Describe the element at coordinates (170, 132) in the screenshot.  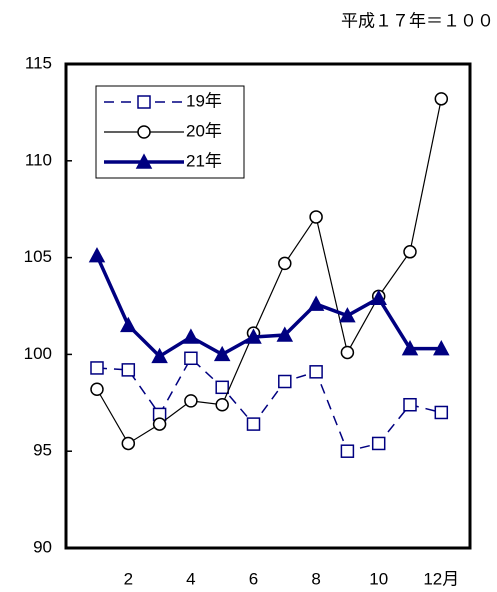
I see `legend-box` at that location.